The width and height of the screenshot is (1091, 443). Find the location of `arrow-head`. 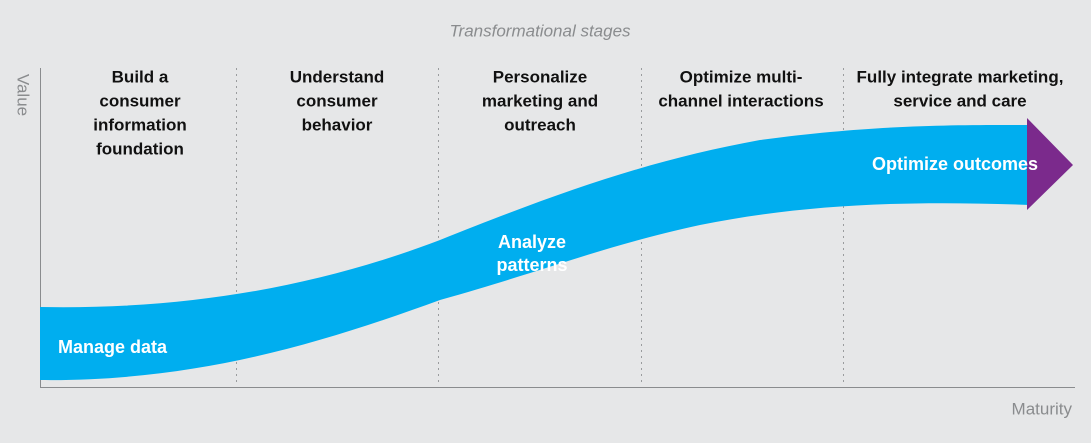

arrow-head is located at coordinates (1050, 164).